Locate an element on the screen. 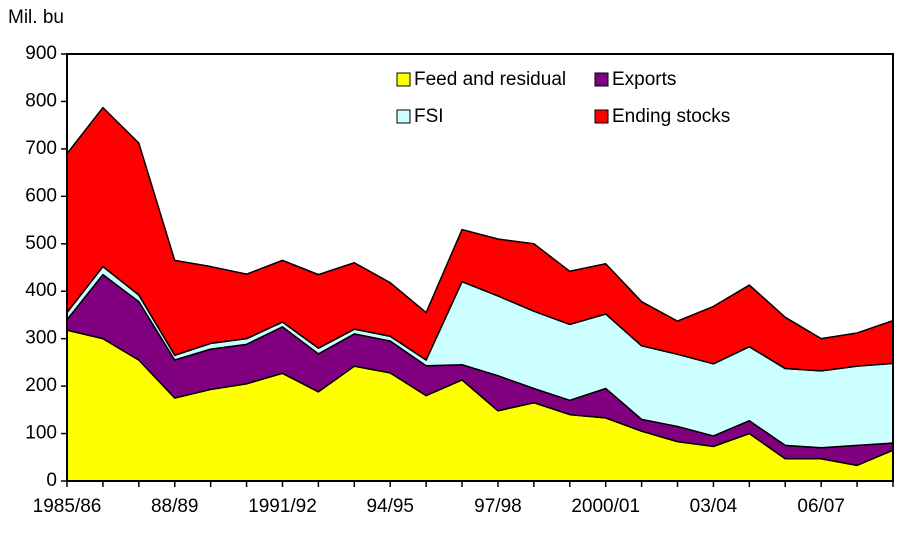  x-tick-label: 06/07 is located at coordinates (821, 506).